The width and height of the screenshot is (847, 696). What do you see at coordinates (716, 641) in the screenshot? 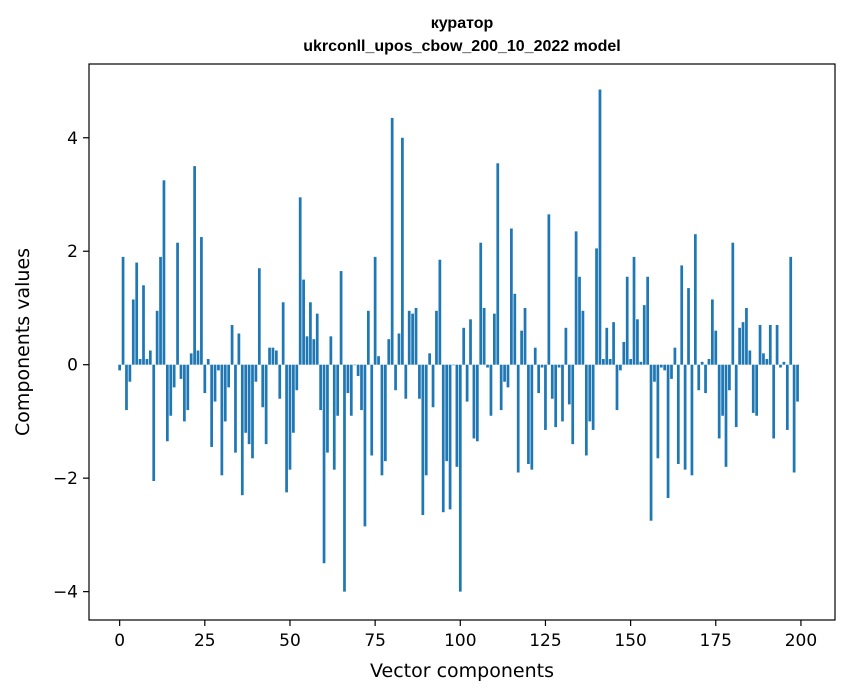
I see `x-tick-label: 175` at bounding box center [716, 641].